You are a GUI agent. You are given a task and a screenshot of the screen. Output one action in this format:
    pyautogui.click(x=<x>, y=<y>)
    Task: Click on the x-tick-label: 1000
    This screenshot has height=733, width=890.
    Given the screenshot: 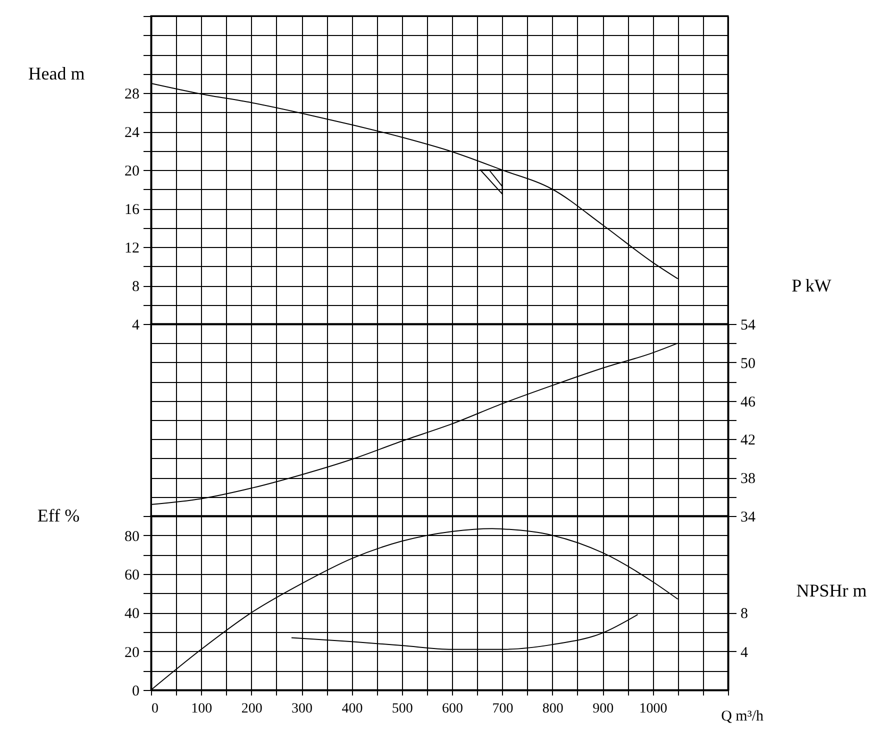 What is the action you would take?
    pyautogui.click(x=653, y=709)
    